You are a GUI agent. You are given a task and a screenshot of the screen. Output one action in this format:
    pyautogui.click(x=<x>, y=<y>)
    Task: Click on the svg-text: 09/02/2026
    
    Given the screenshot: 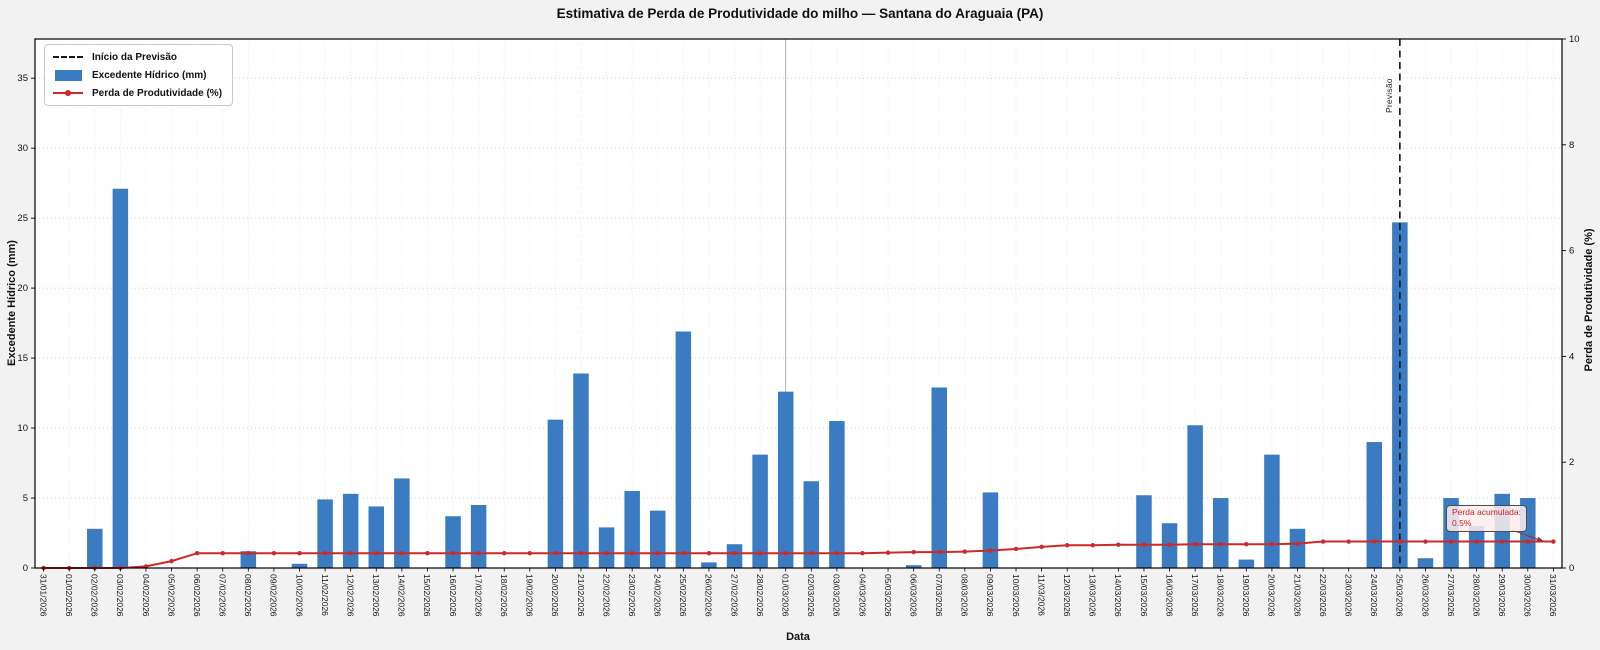 What is the action you would take?
    pyautogui.click(x=274, y=595)
    